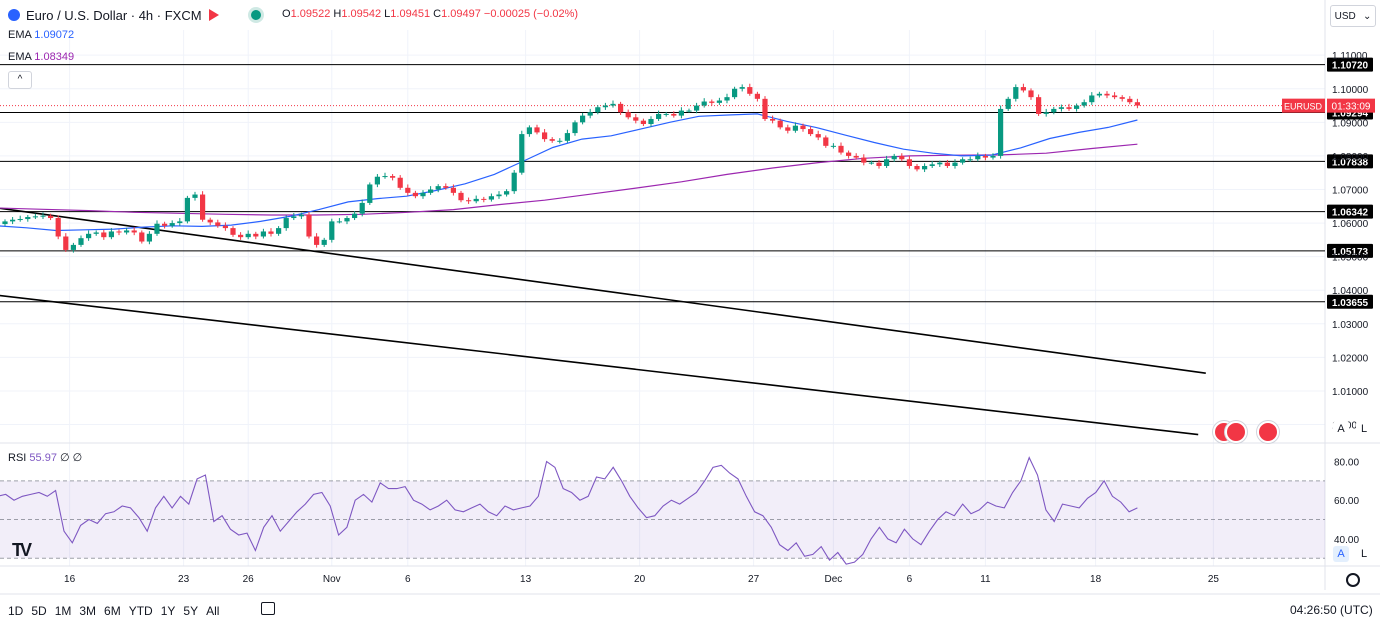  What do you see at coordinates (1331, 610) in the screenshot?
I see `utc-clock: 04:26:50 (UTC)` at bounding box center [1331, 610].